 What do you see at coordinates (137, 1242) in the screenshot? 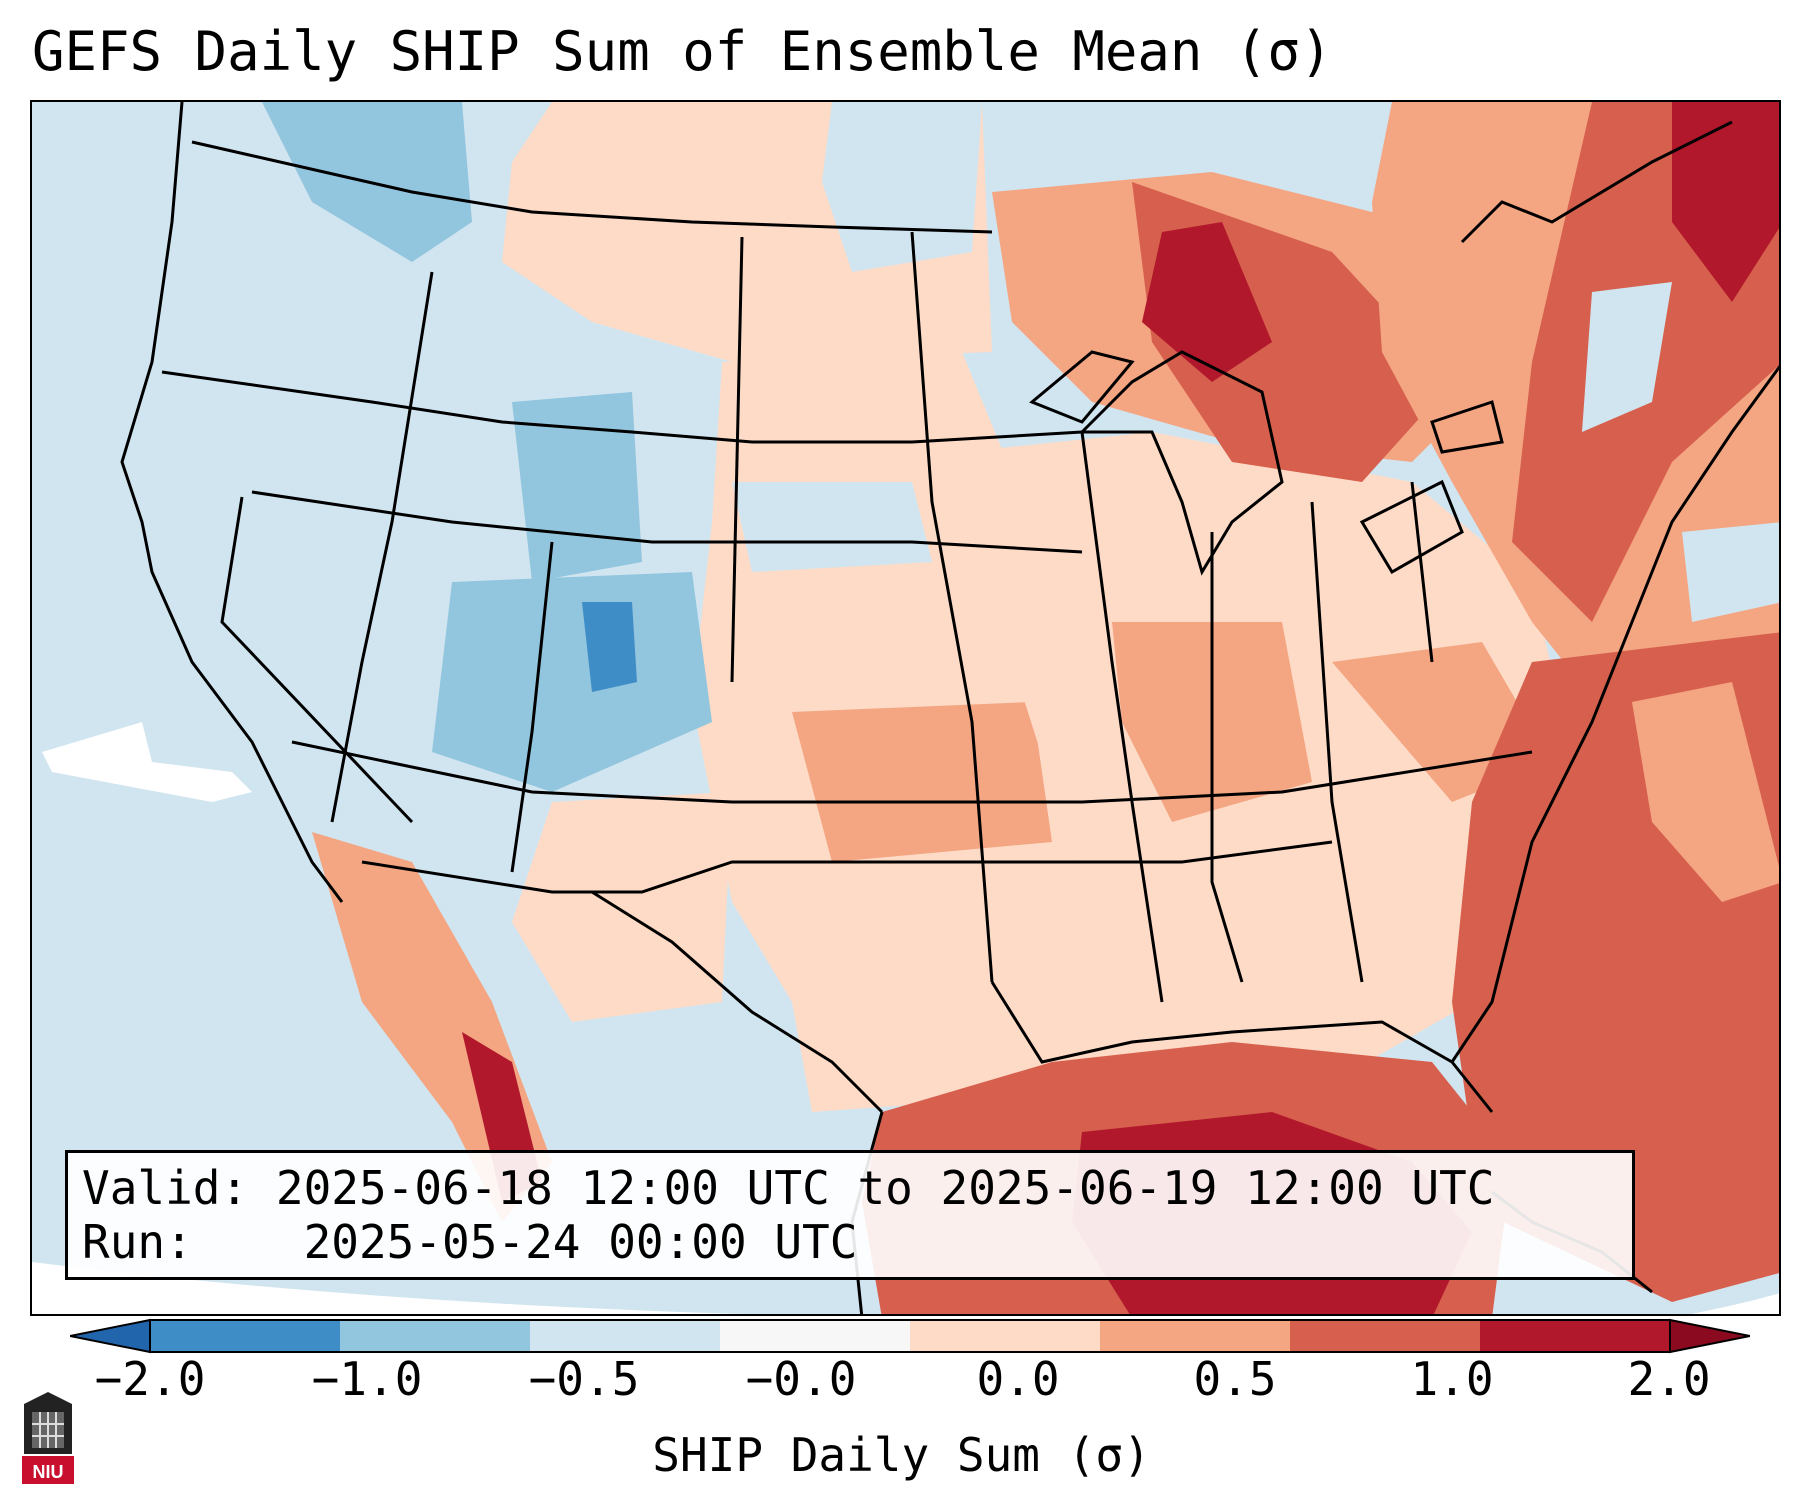
I see `run-label: Run:` at bounding box center [137, 1242].